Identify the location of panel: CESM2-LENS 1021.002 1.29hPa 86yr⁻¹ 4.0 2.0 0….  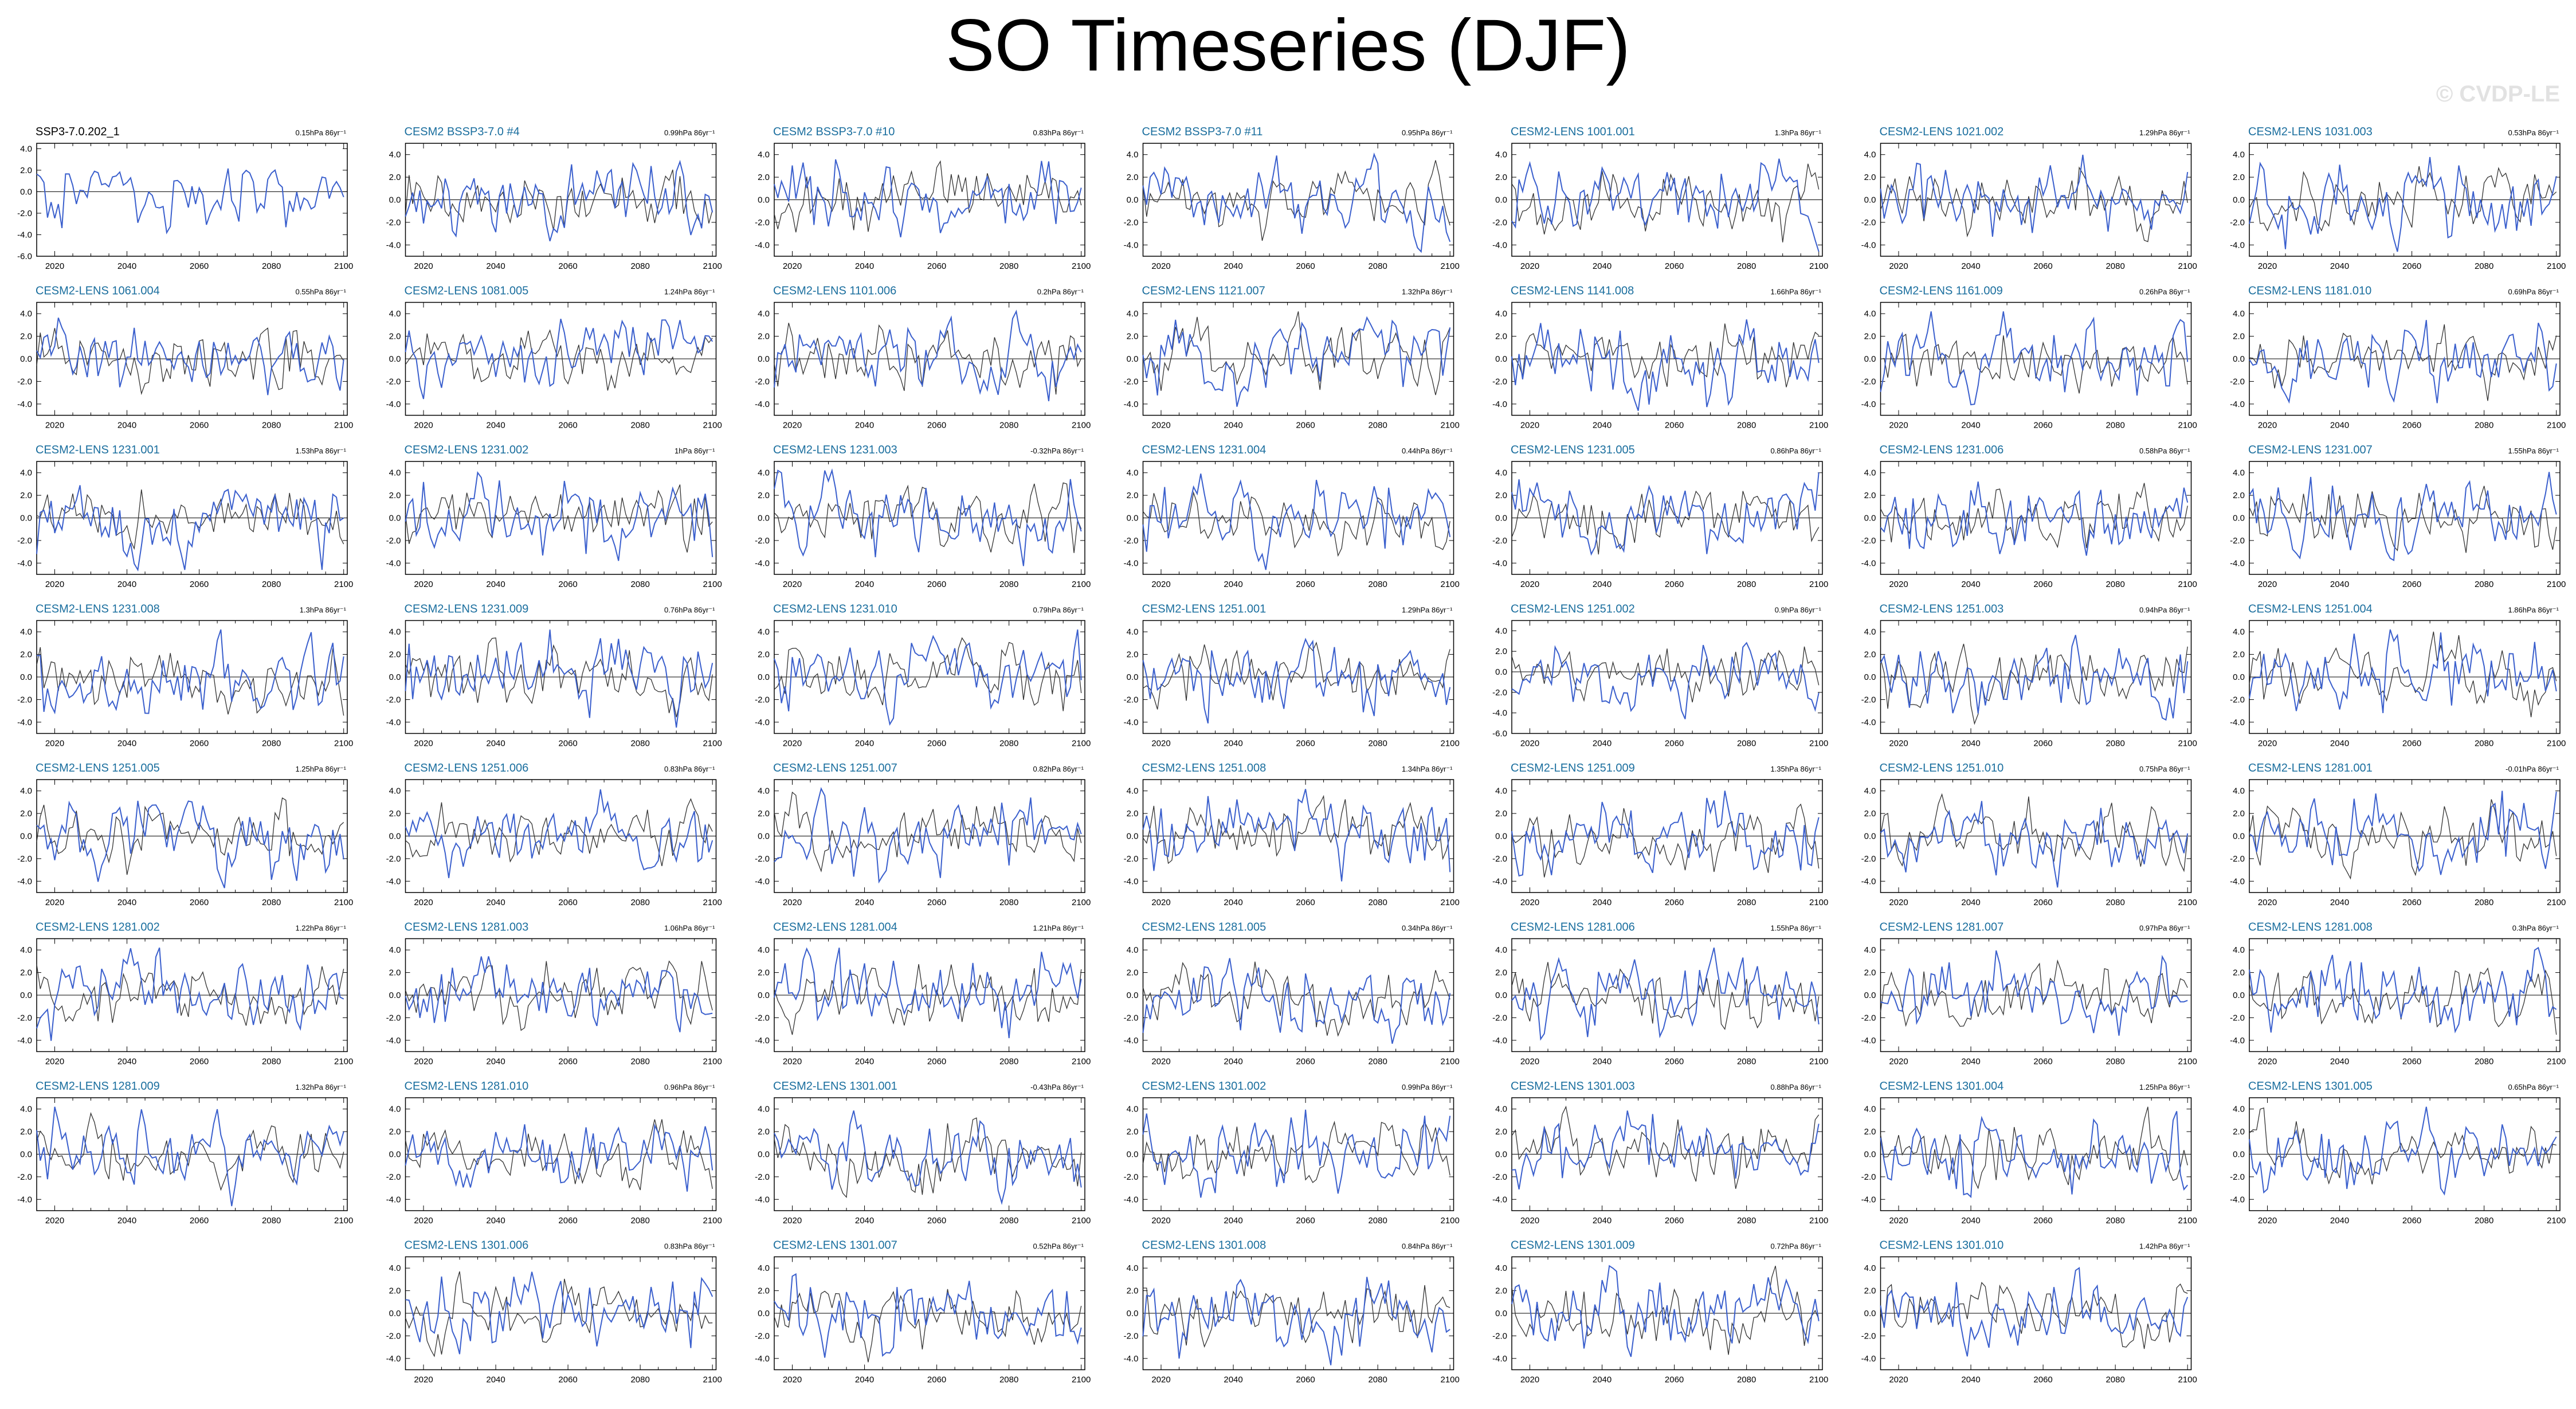
(2029, 199).